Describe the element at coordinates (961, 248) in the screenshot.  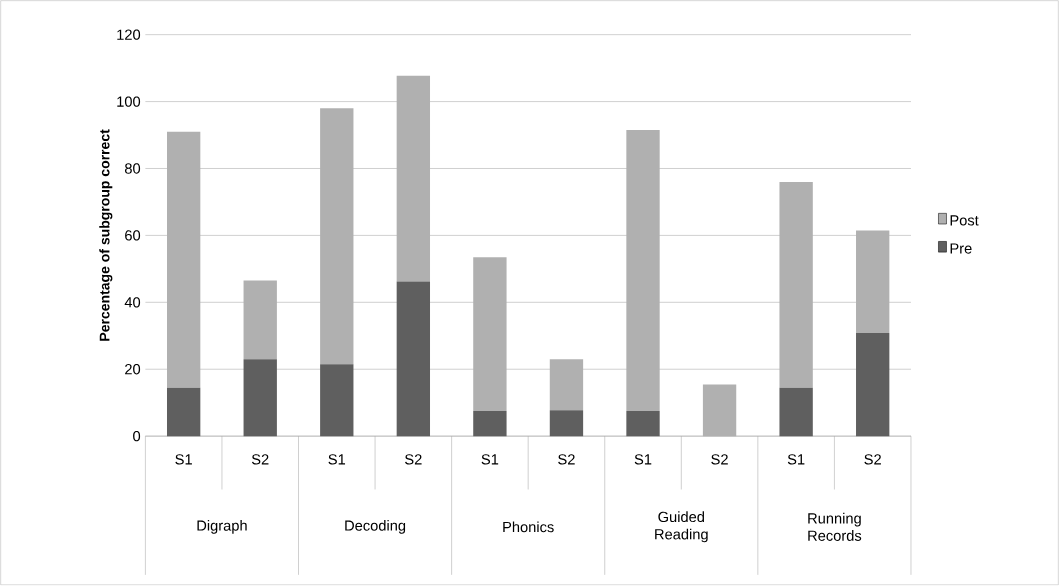
I see `legend-label: Pre` at that location.